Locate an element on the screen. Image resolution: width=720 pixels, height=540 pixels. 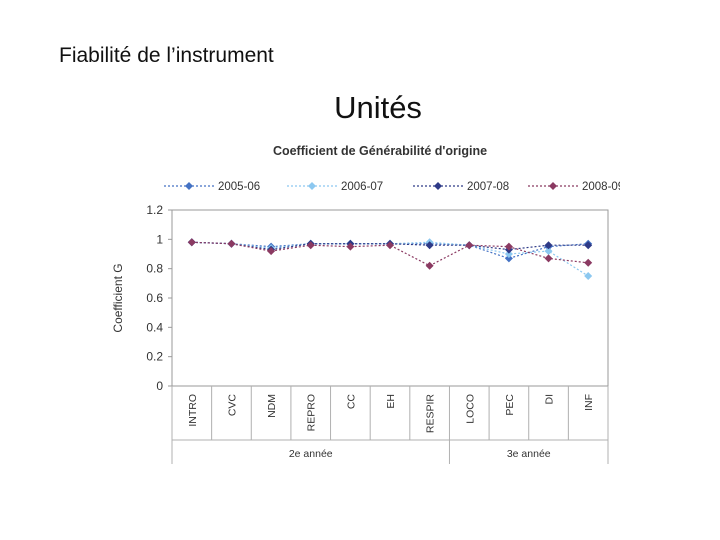
chart-title: Coefficient de Générabilité d'origine is located at coordinates (380, 151).